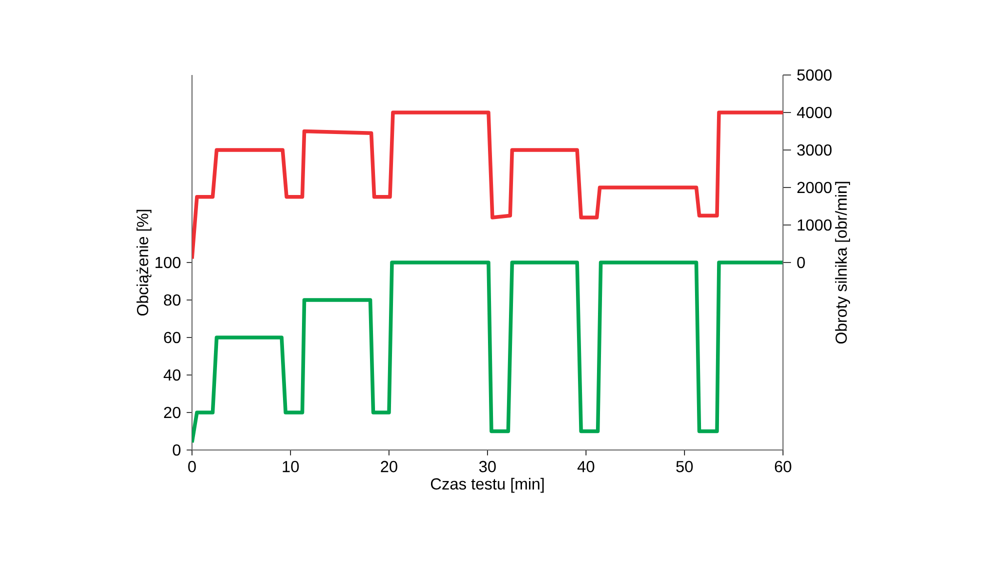  What do you see at coordinates (814, 112) in the screenshot?
I see `y2-tick-label: 4000` at bounding box center [814, 112].